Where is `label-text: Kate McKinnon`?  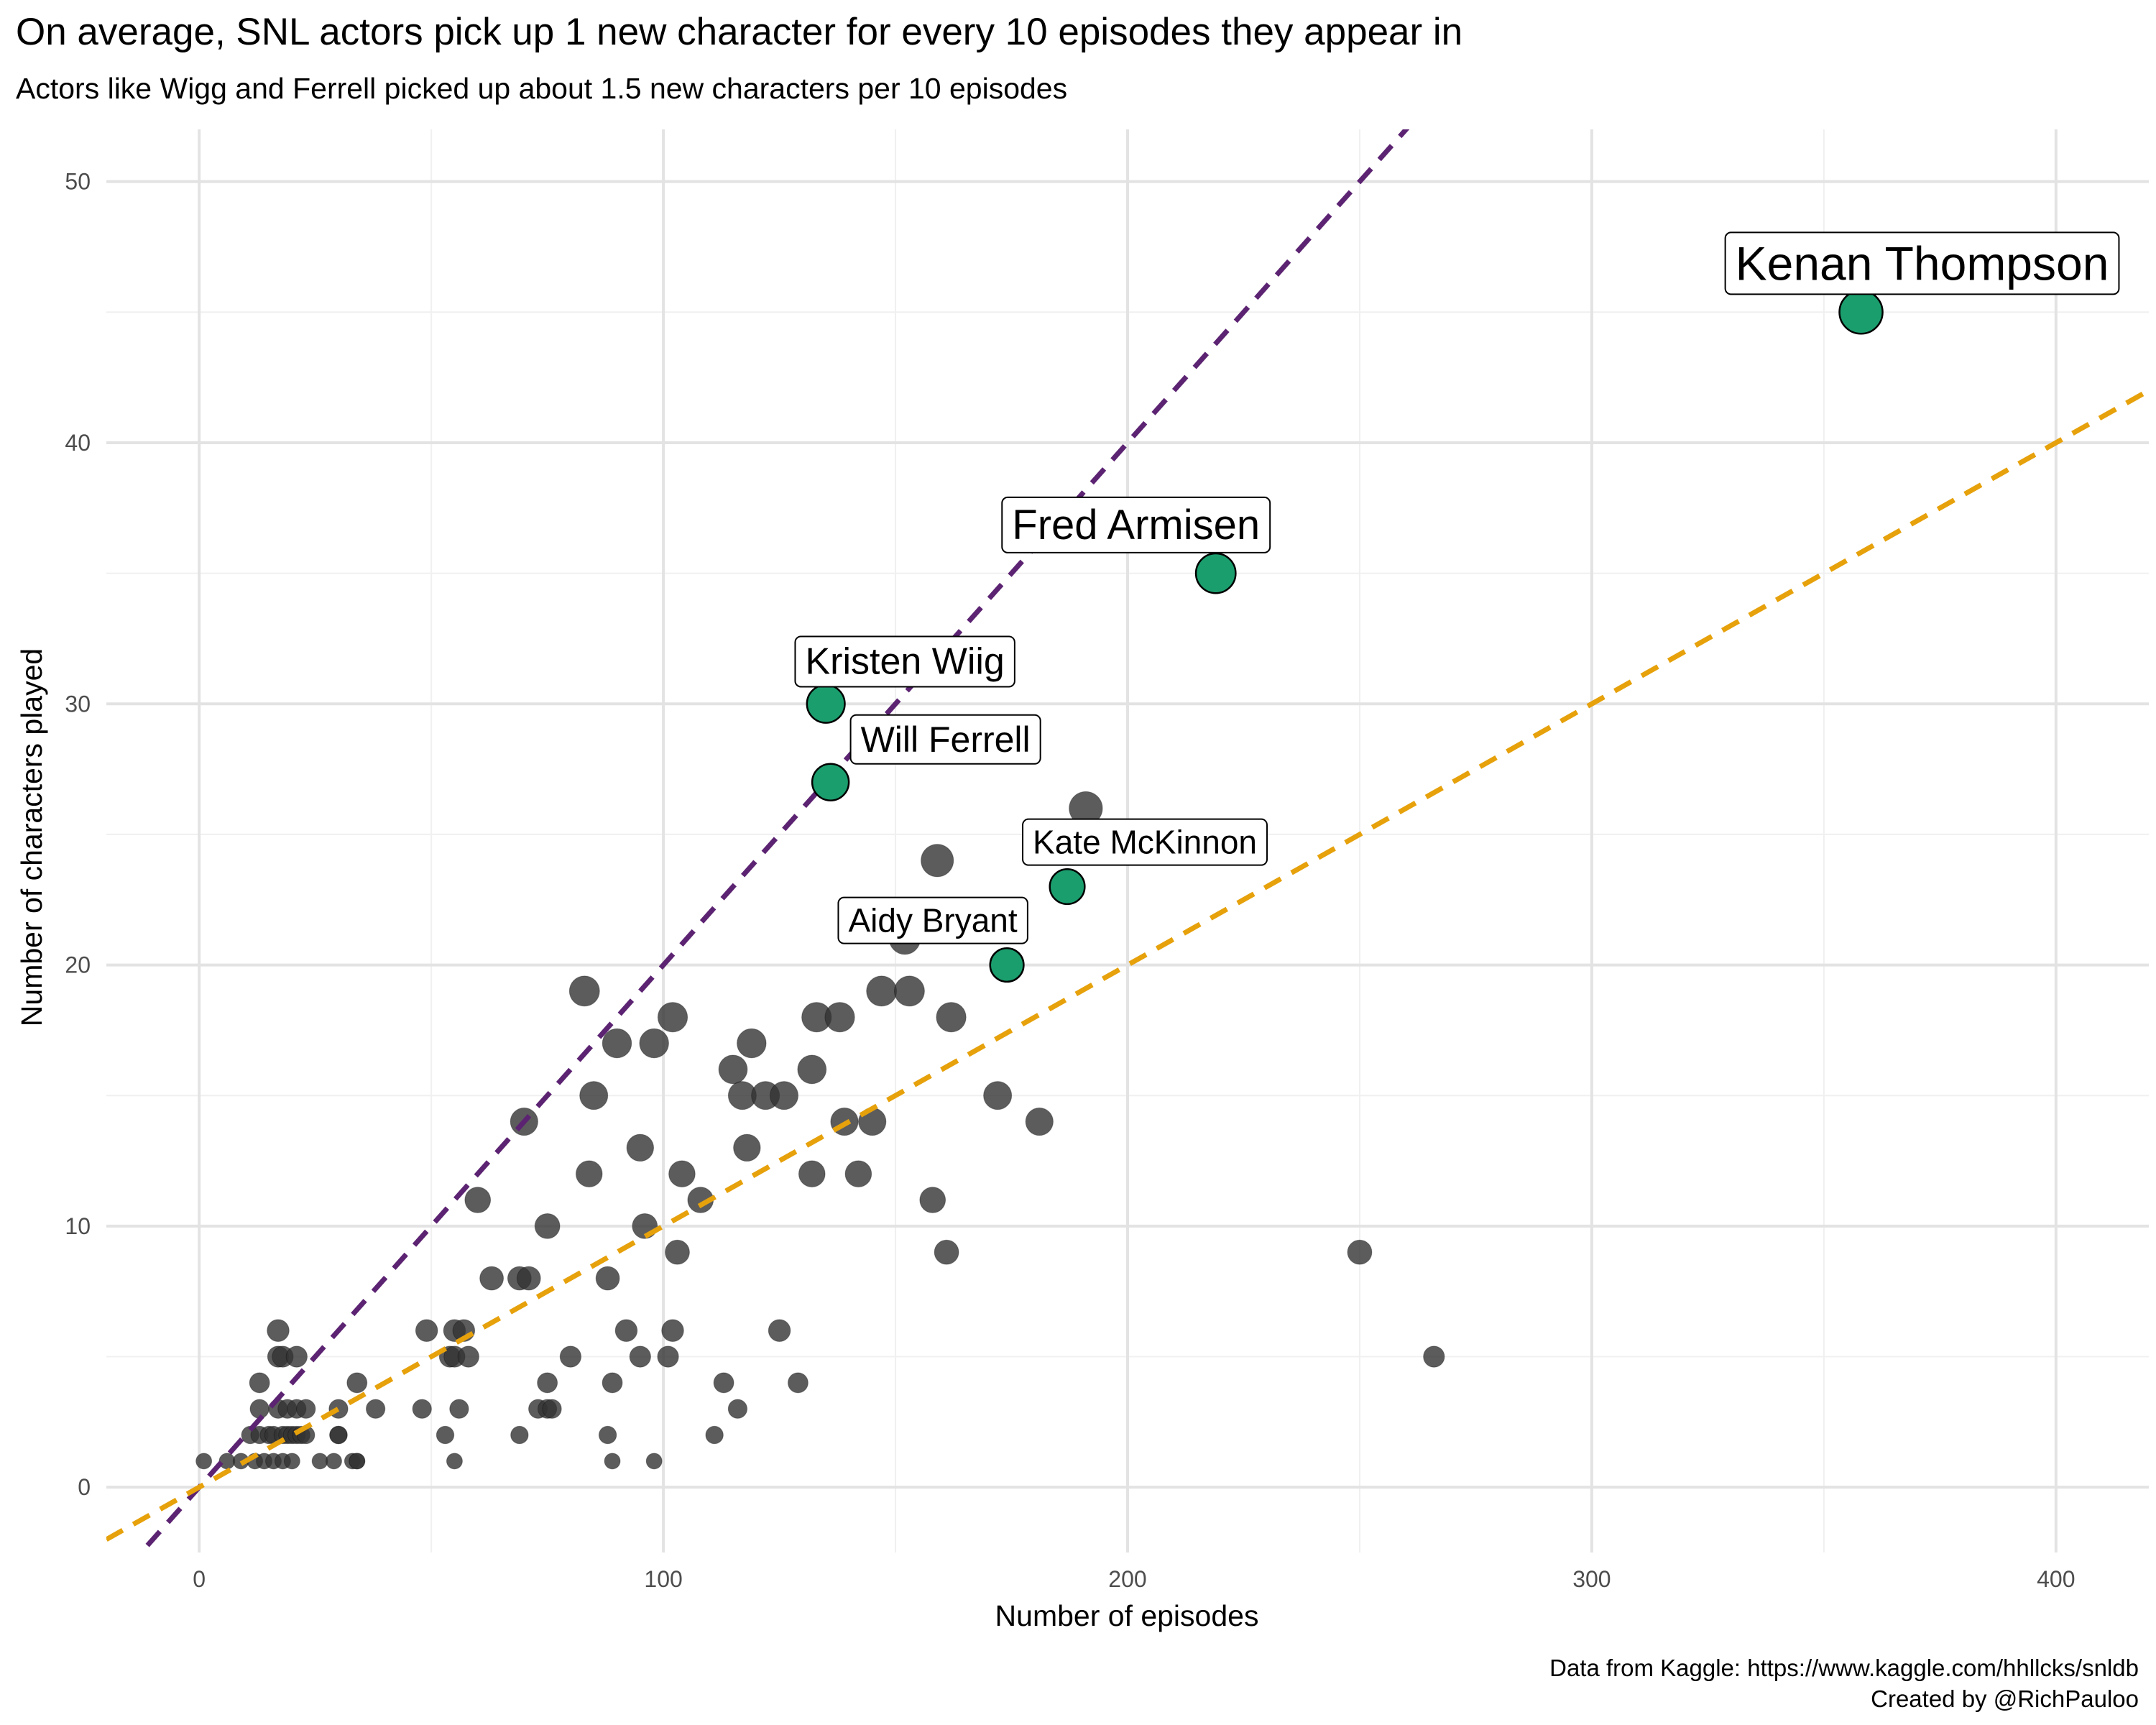
label-text: Kate McKinnon is located at coordinates (1145, 842).